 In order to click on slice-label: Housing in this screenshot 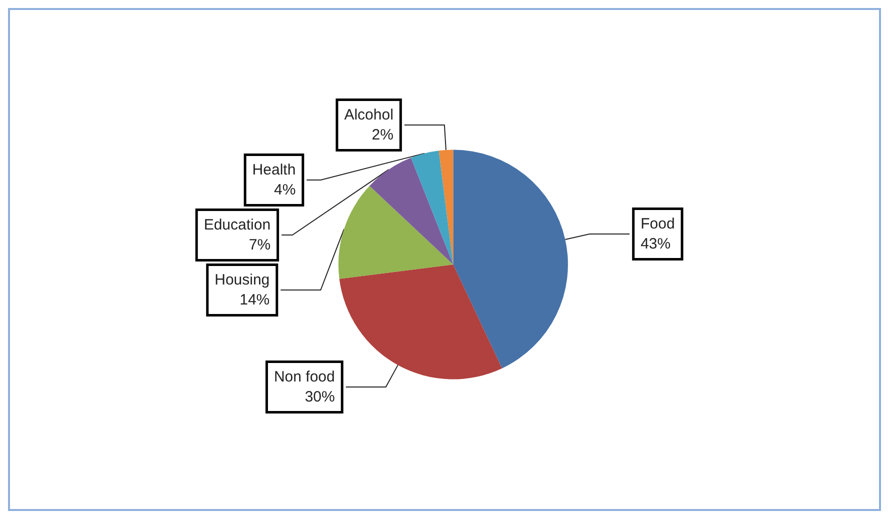, I will do `click(242, 279)`.